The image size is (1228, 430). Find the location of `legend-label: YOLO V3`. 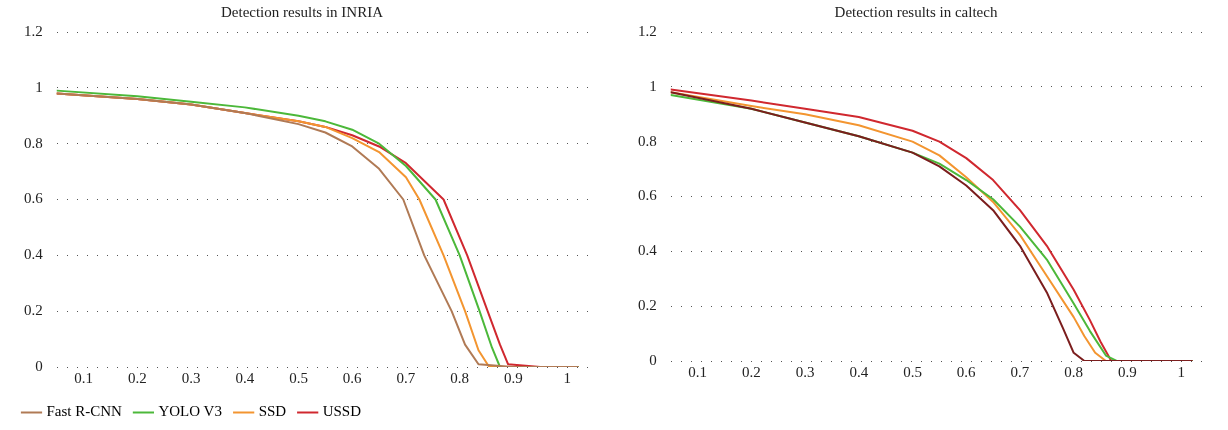

legend-label: YOLO V3 is located at coordinates (190, 411).